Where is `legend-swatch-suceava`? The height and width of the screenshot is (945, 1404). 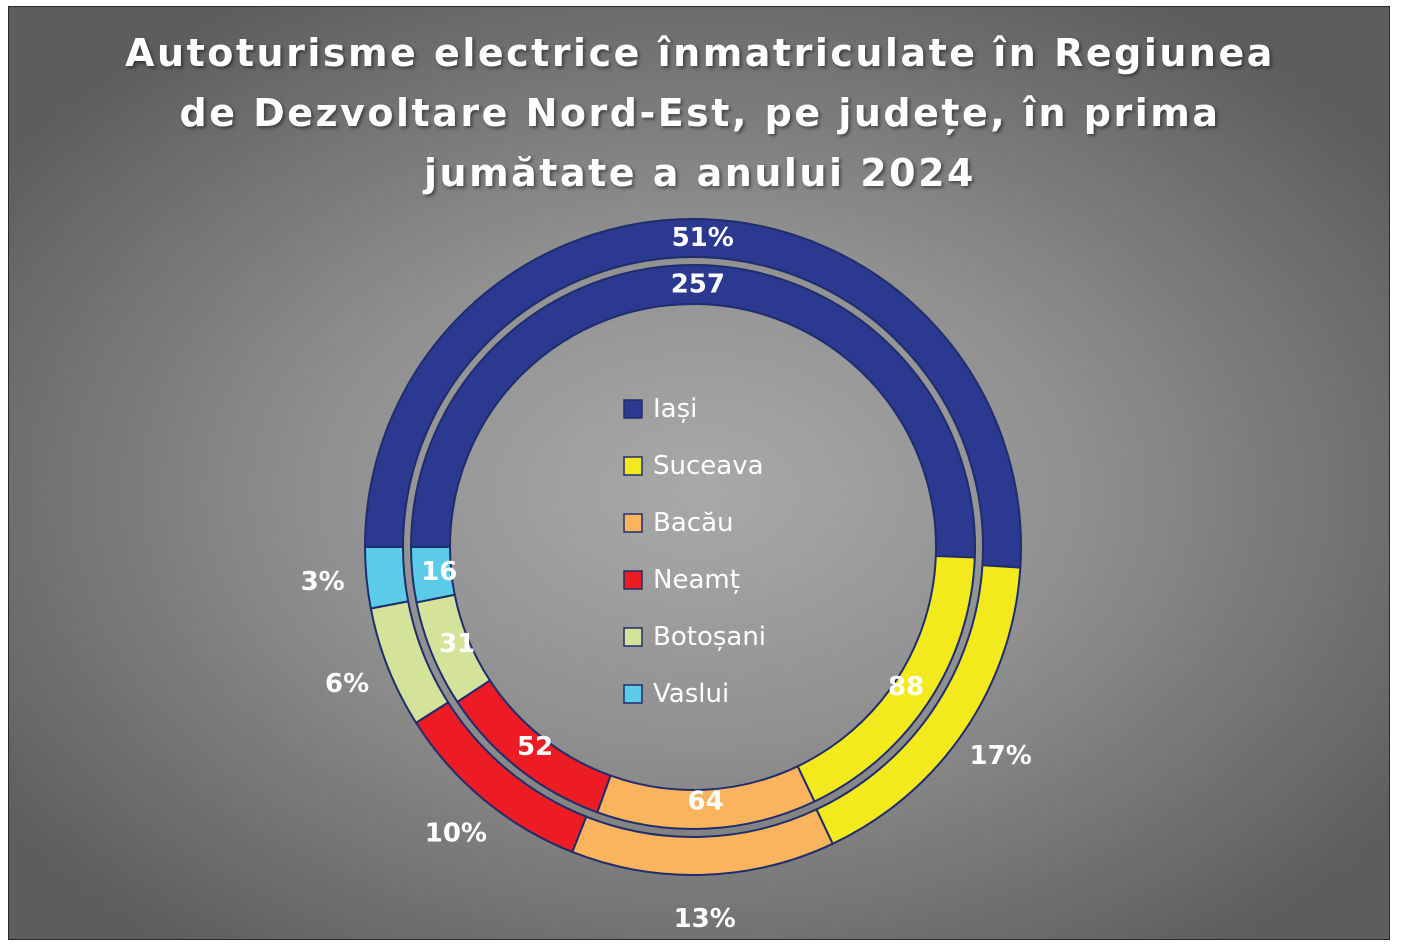 legend-swatch-suceava is located at coordinates (633, 466).